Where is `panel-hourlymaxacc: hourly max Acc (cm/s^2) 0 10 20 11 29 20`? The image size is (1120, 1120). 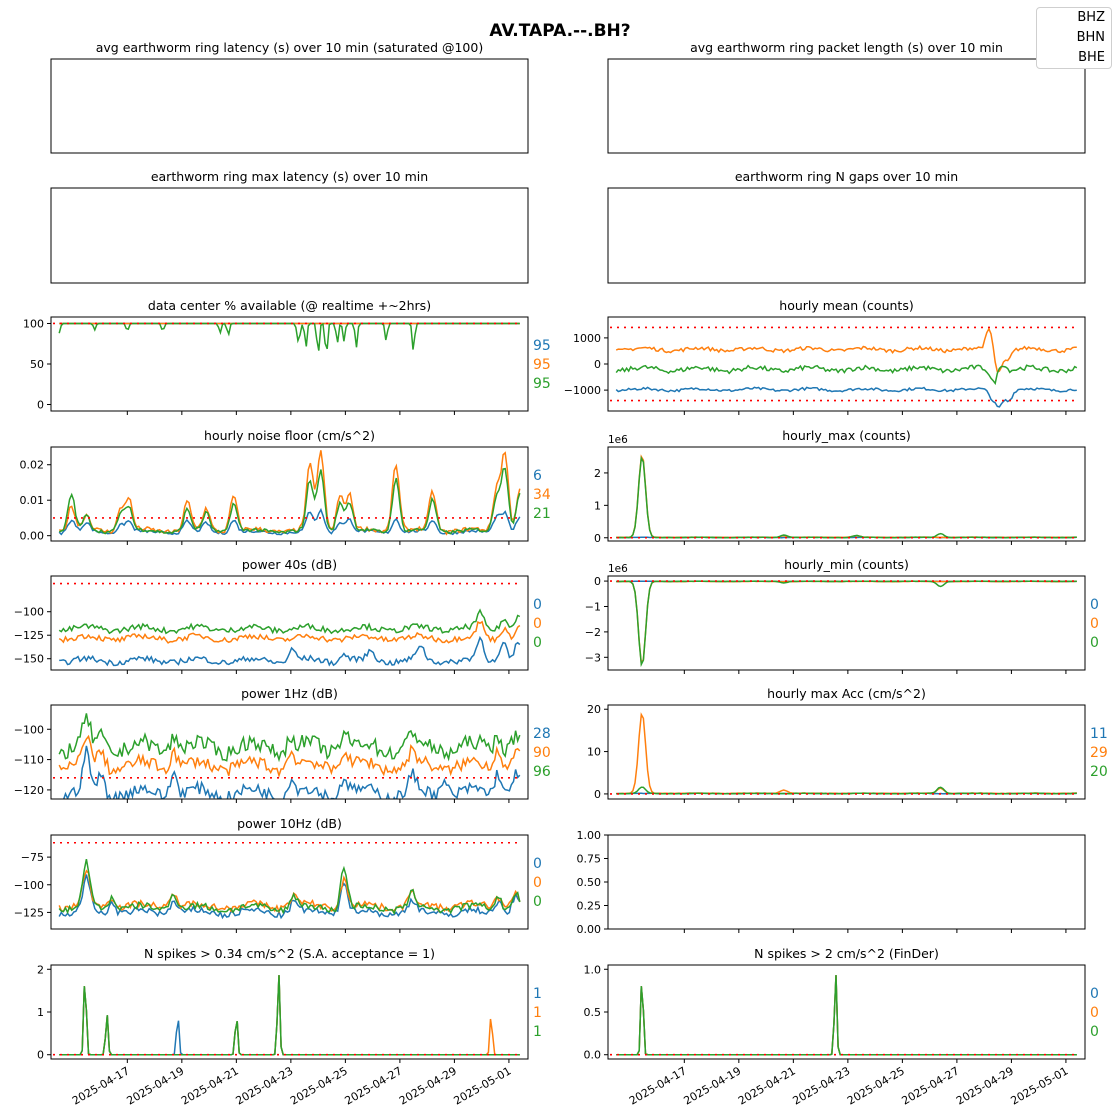 panel-hourlymaxacc: hourly max Acc (cm/s^2) 0 10 20 11 29 20 is located at coordinates (847, 744).